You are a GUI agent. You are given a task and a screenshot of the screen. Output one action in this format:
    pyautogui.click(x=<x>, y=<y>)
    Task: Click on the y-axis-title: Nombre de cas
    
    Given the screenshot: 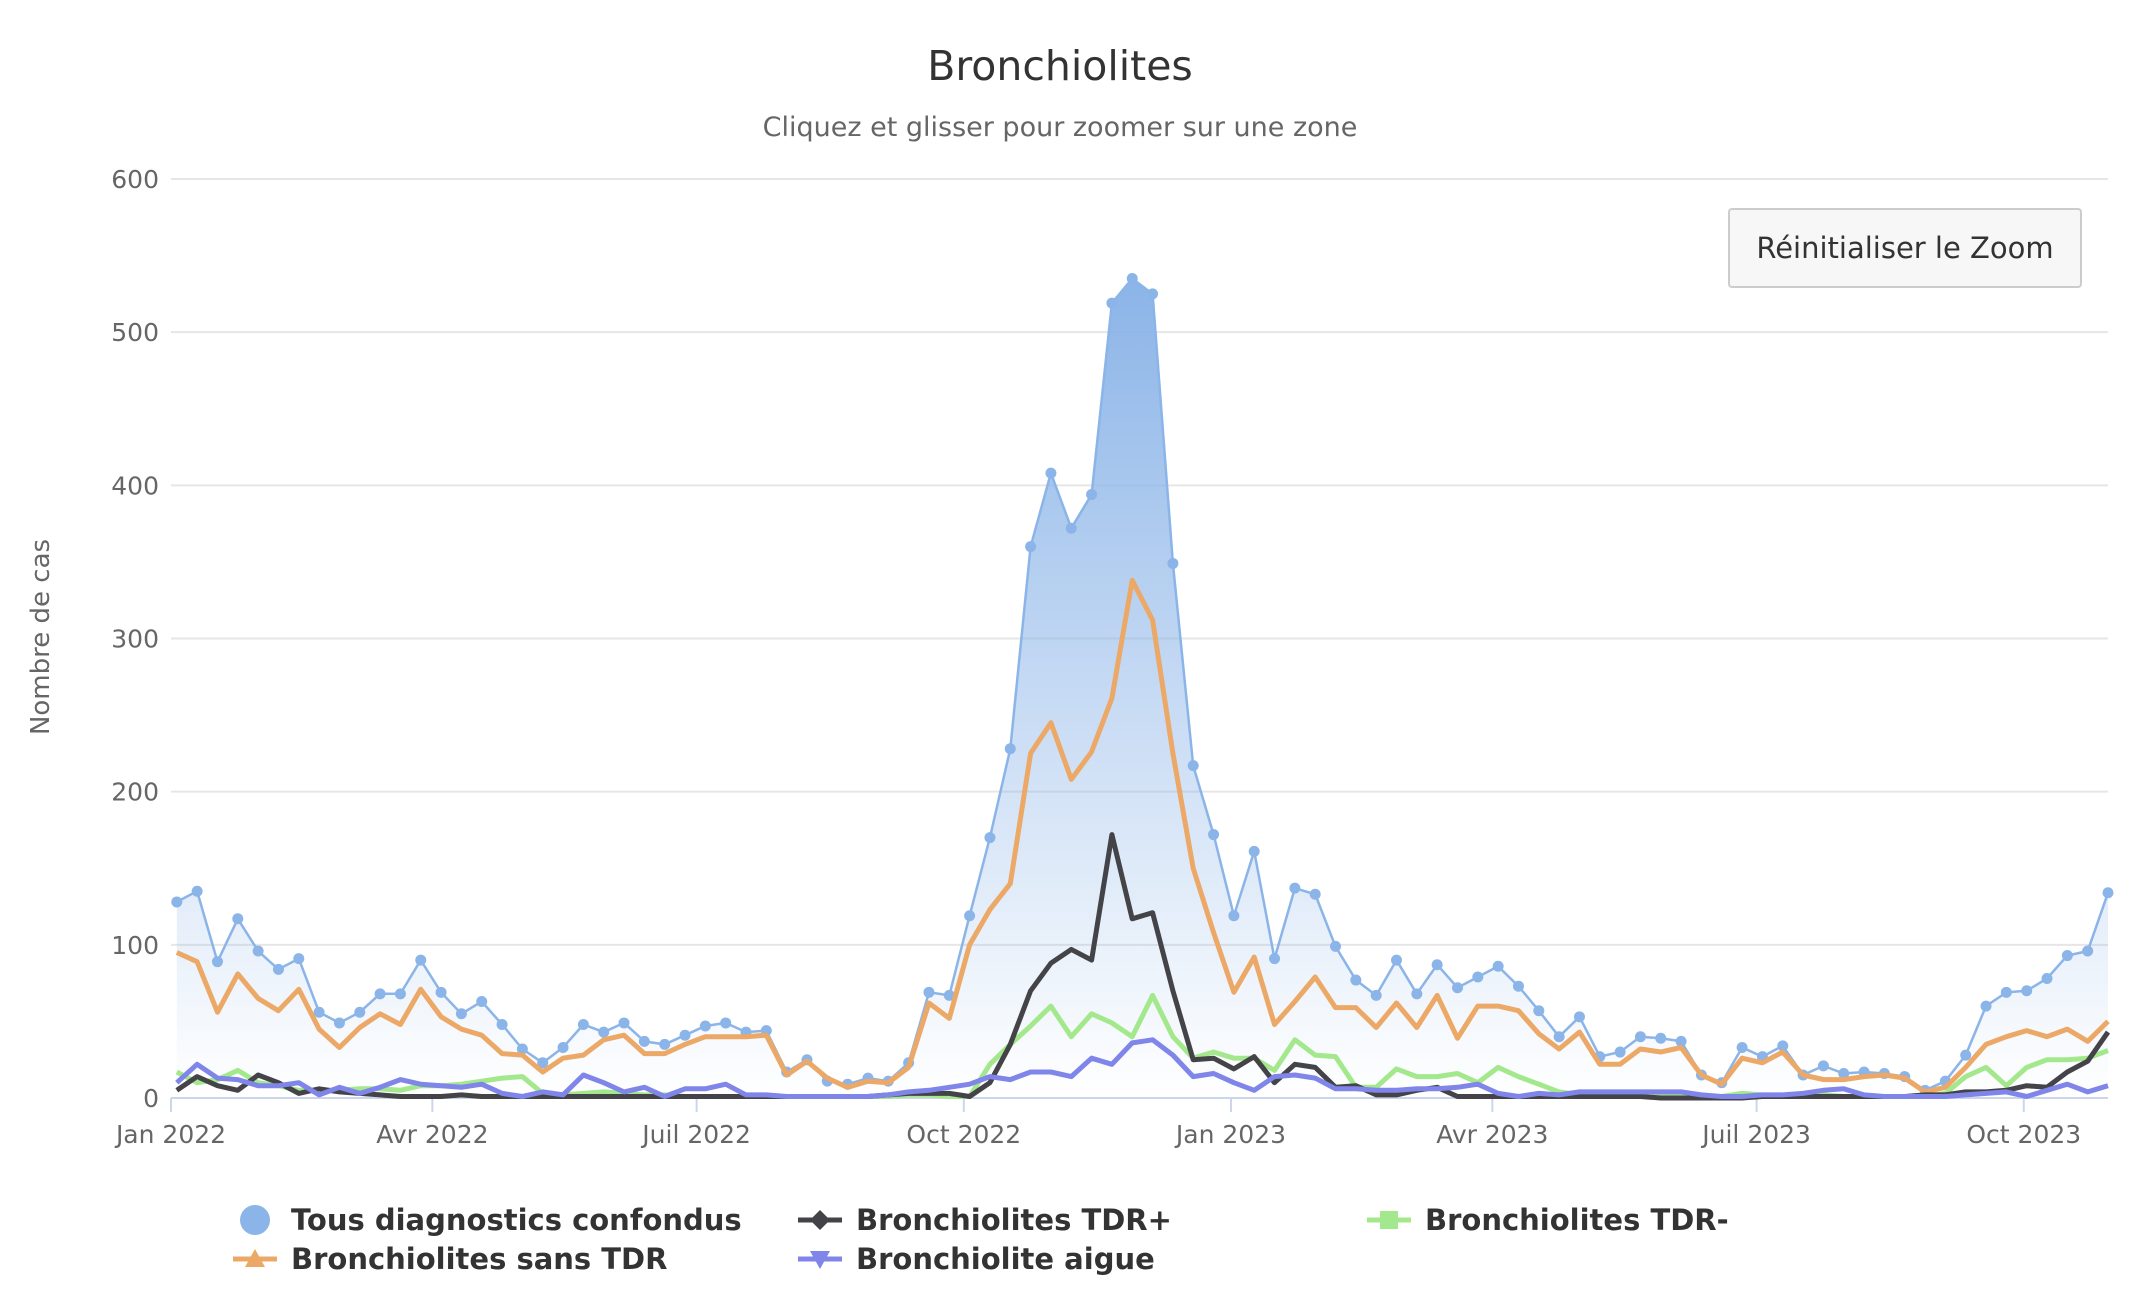 What is the action you would take?
    pyautogui.click(x=41, y=637)
    